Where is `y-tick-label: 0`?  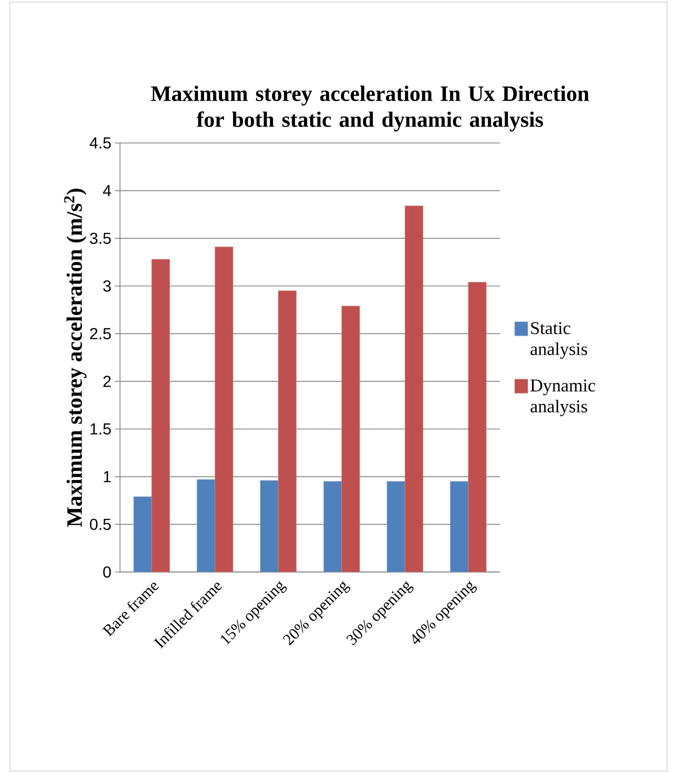 y-tick-label: 0 is located at coordinates (107, 572).